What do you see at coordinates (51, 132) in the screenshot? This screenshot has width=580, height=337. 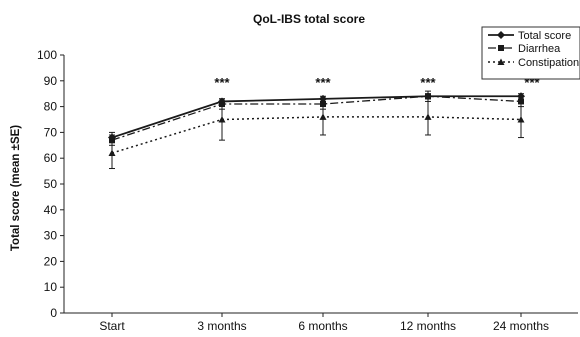 I see `y-tick-label: 70` at bounding box center [51, 132].